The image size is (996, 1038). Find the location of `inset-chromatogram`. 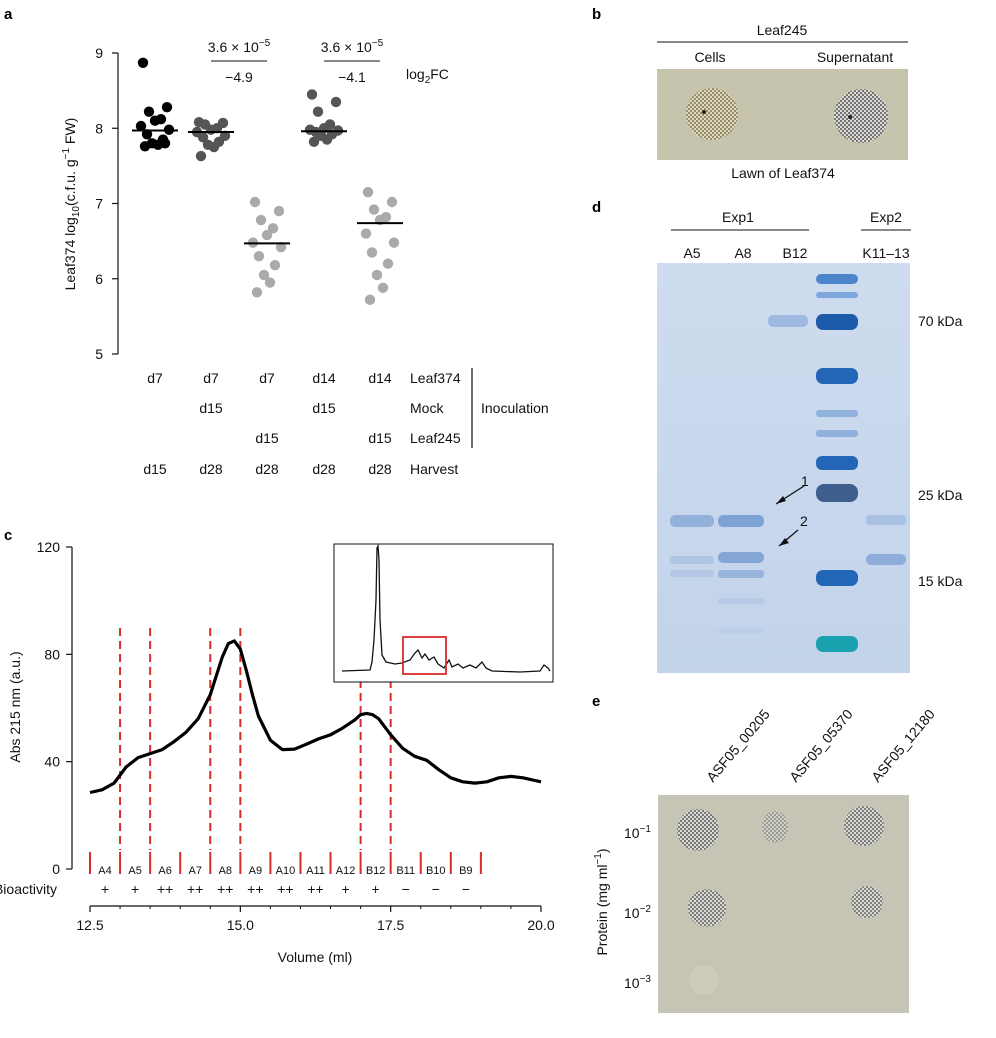

inset-chromatogram is located at coordinates (443, 613).